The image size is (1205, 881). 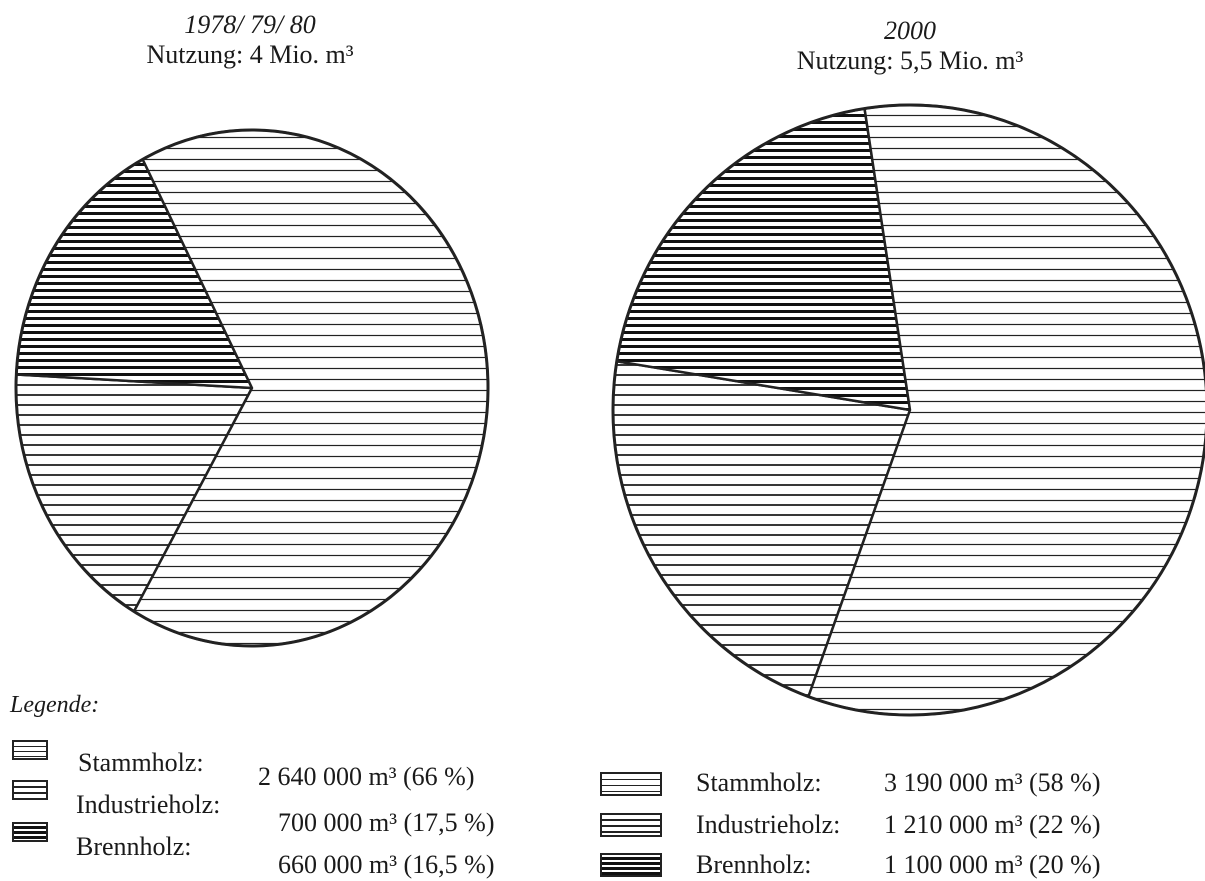 What do you see at coordinates (759, 782) in the screenshot?
I see `legend-label-stammholz-right: Stammholz:` at bounding box center [759, 782].